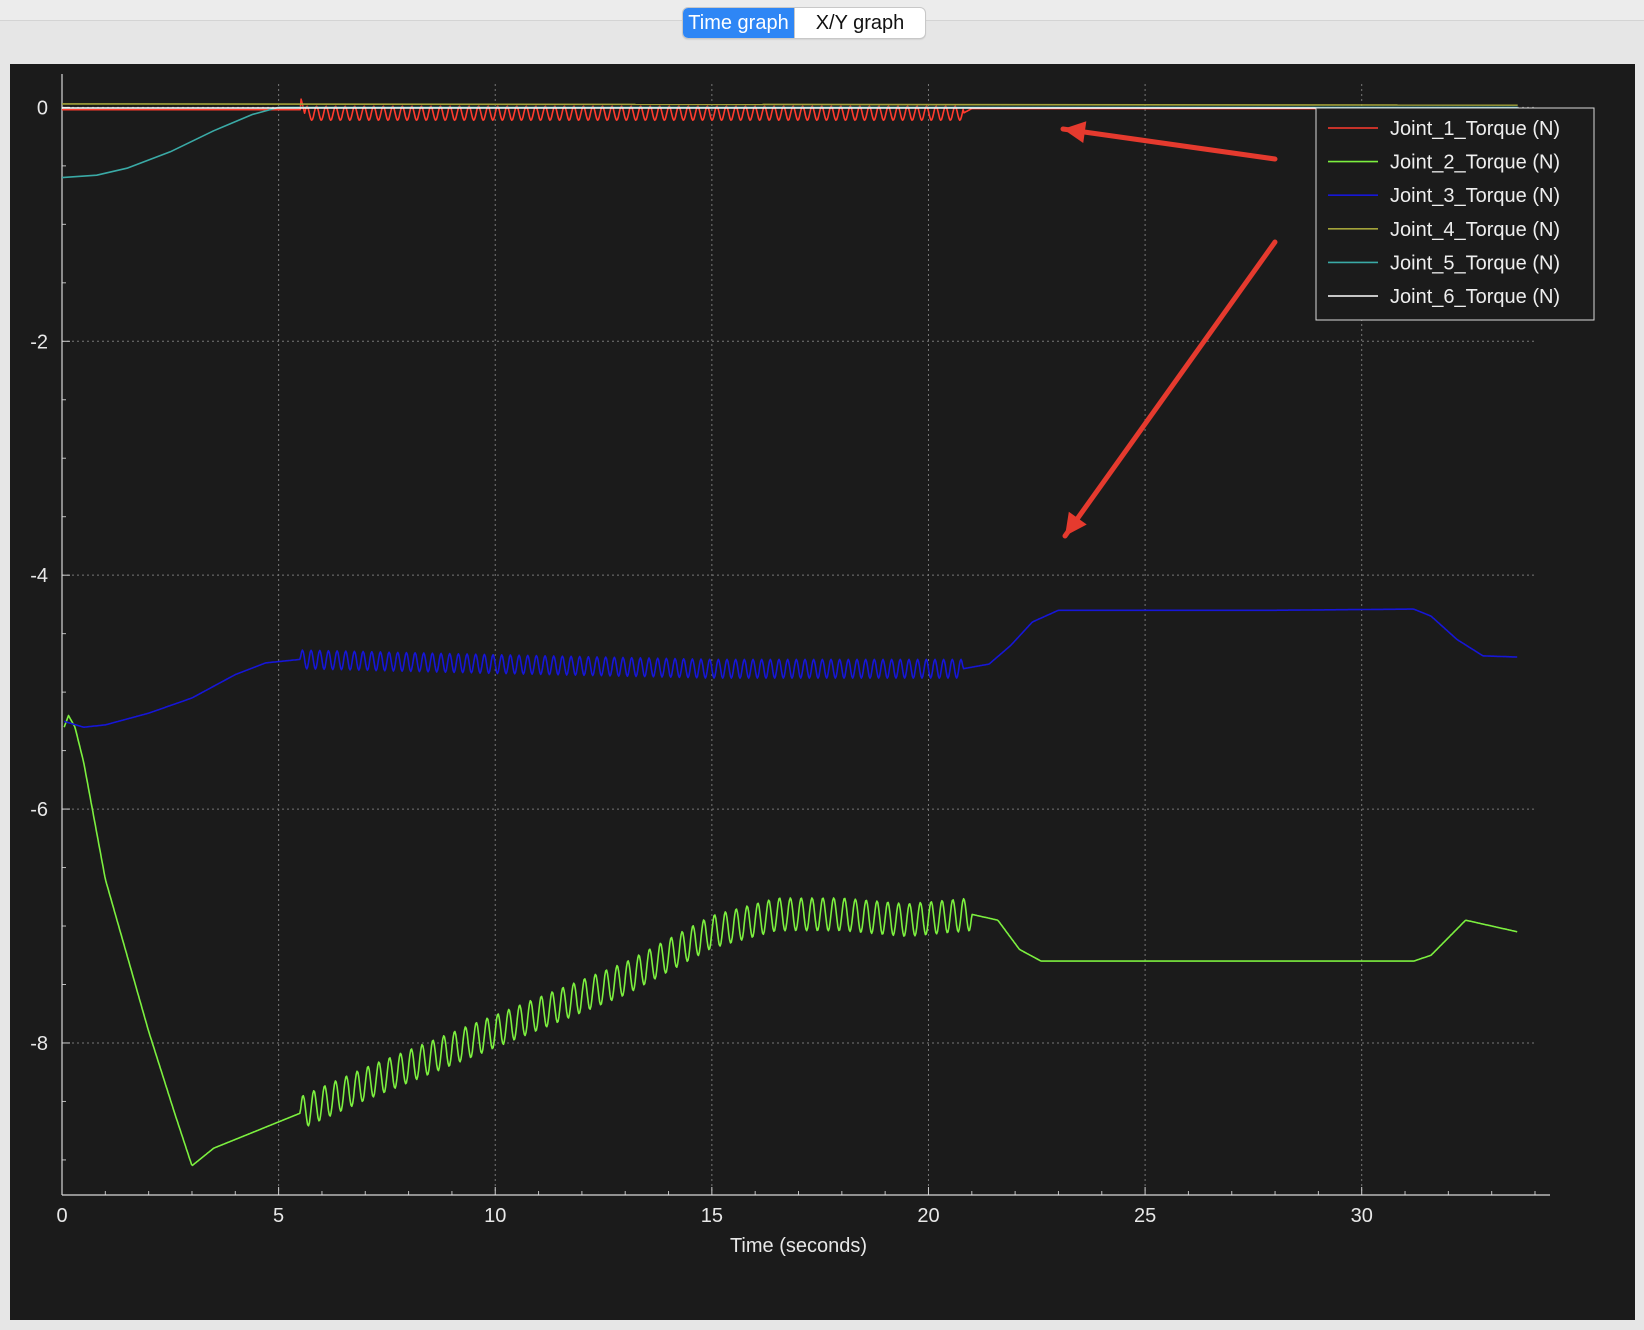  Describe the element at coordinates (928, 1216) in the screenshot. I see `x-tick-label: 20` at that location.